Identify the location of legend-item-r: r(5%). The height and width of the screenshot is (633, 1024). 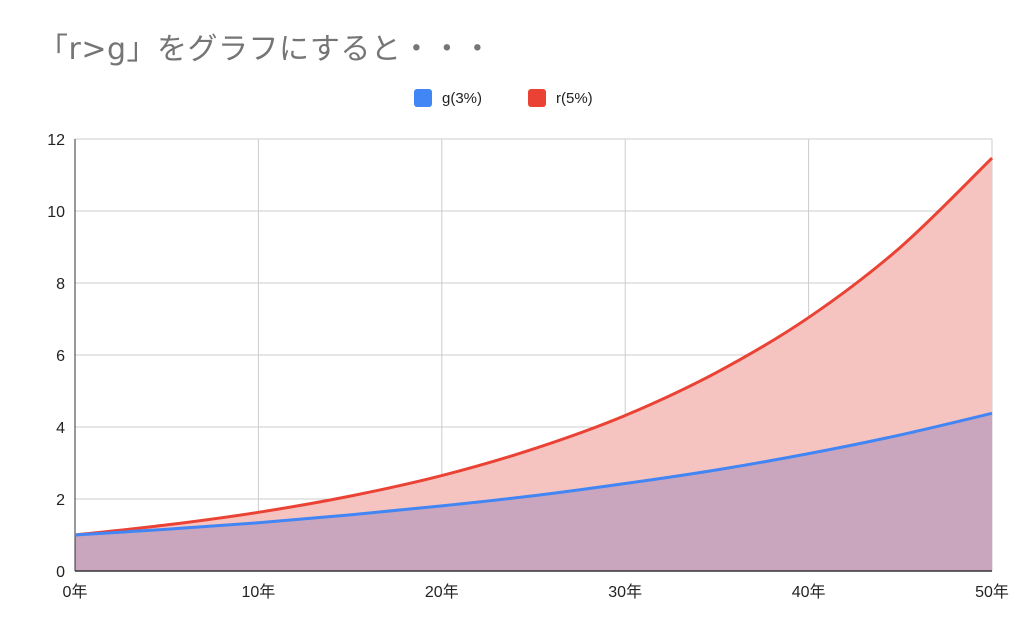
(560, 98).